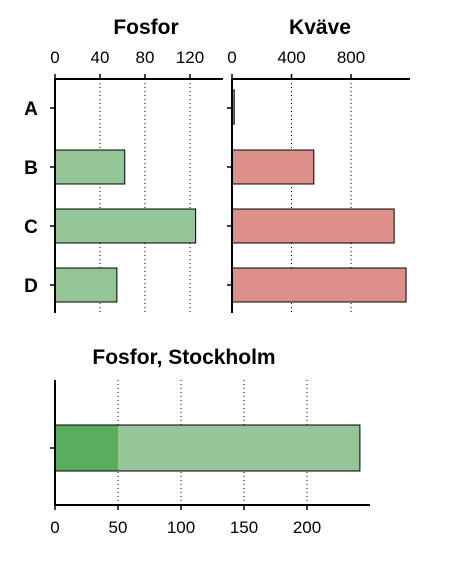 This screenshot has height=570, width=449. I want to click on kvave-bar-d, so click(319, 285).